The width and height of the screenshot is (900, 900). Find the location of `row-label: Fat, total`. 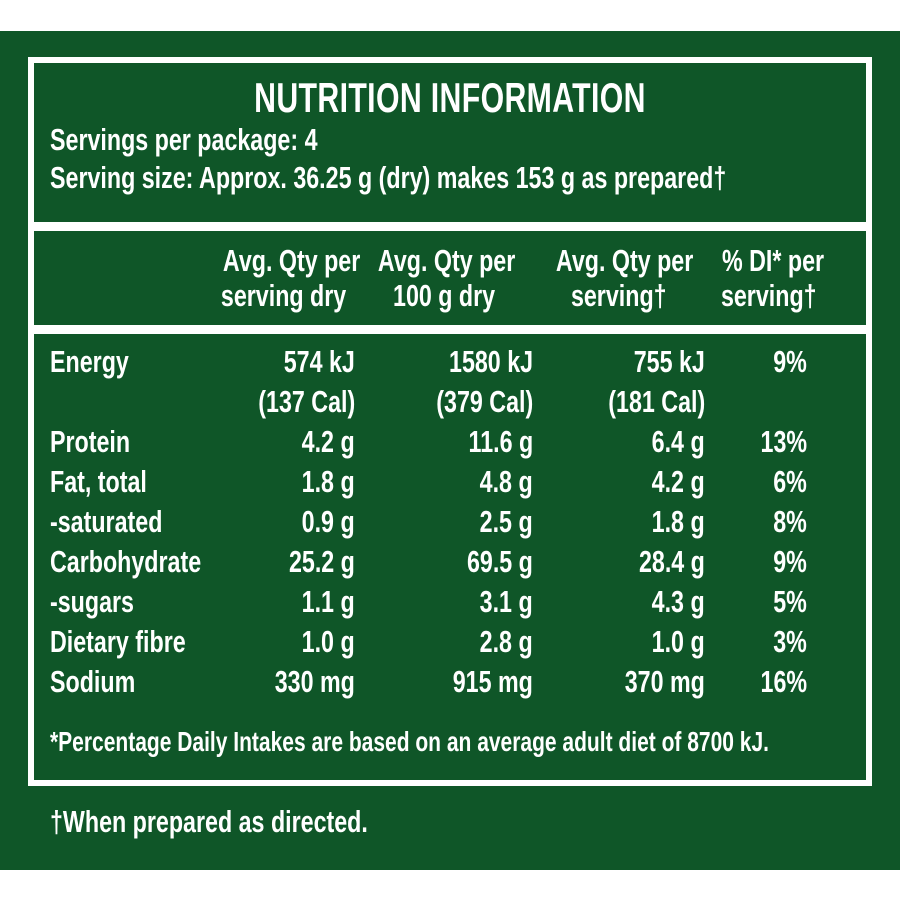

row-label: Fat, total is located at coordinates (98, 481).